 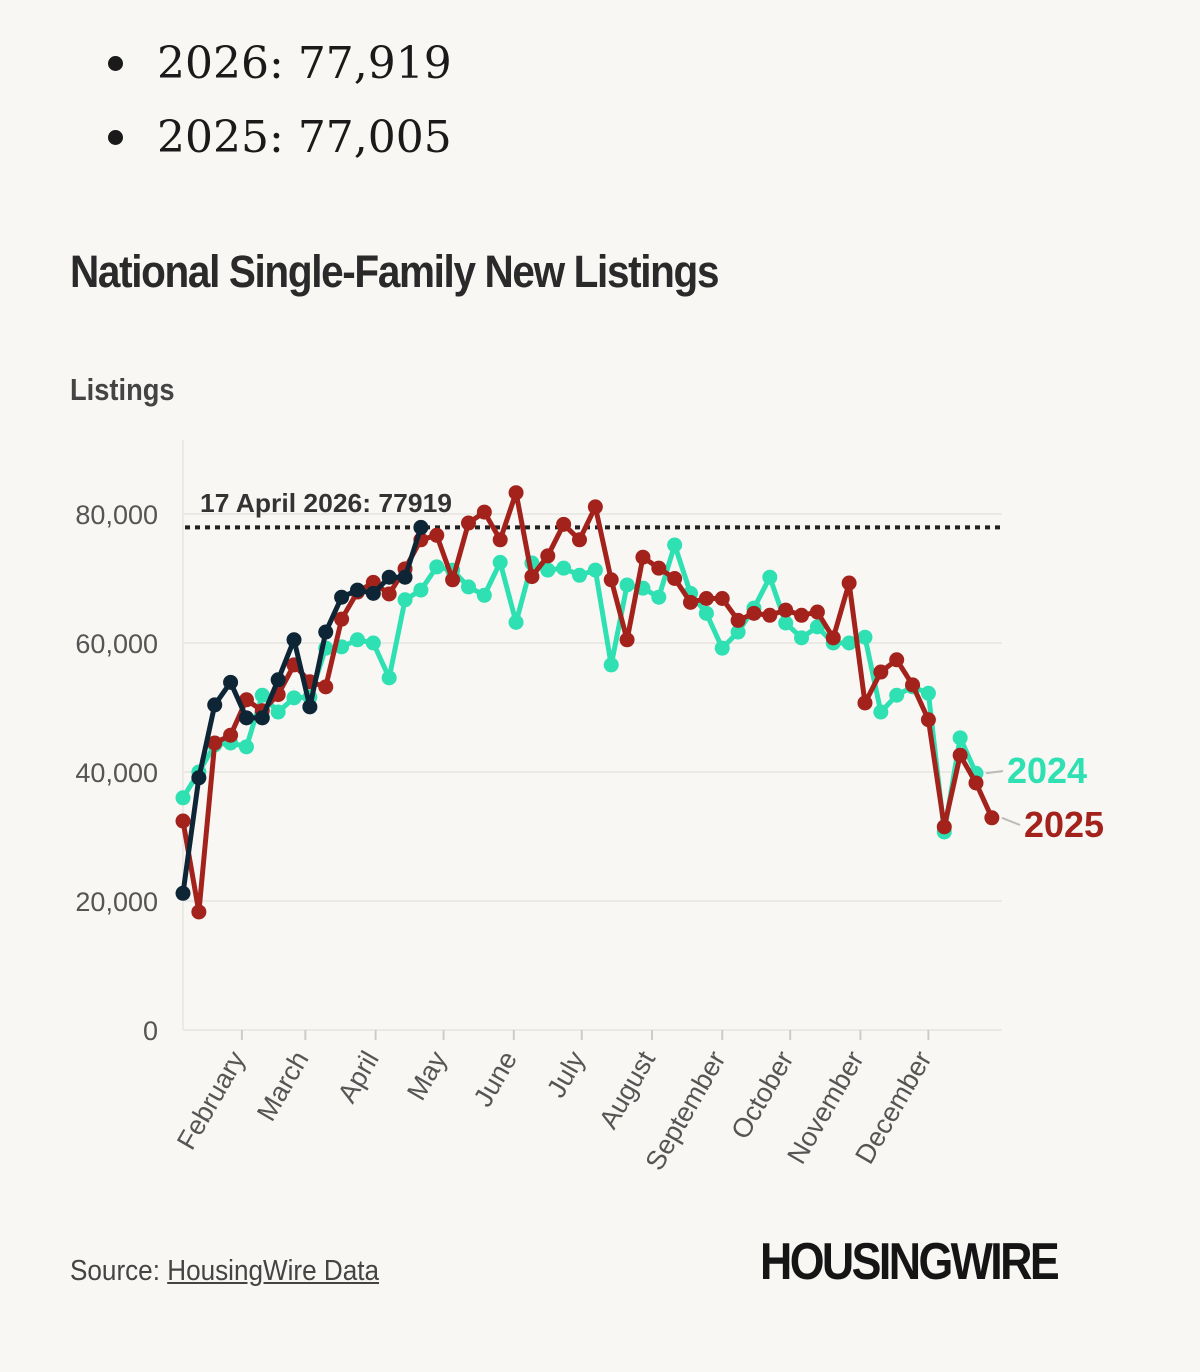 What do you see at coordinates (115, 63) in the screenshot?
I see `bullet-dot-icon` at bounding box center [115, 63].